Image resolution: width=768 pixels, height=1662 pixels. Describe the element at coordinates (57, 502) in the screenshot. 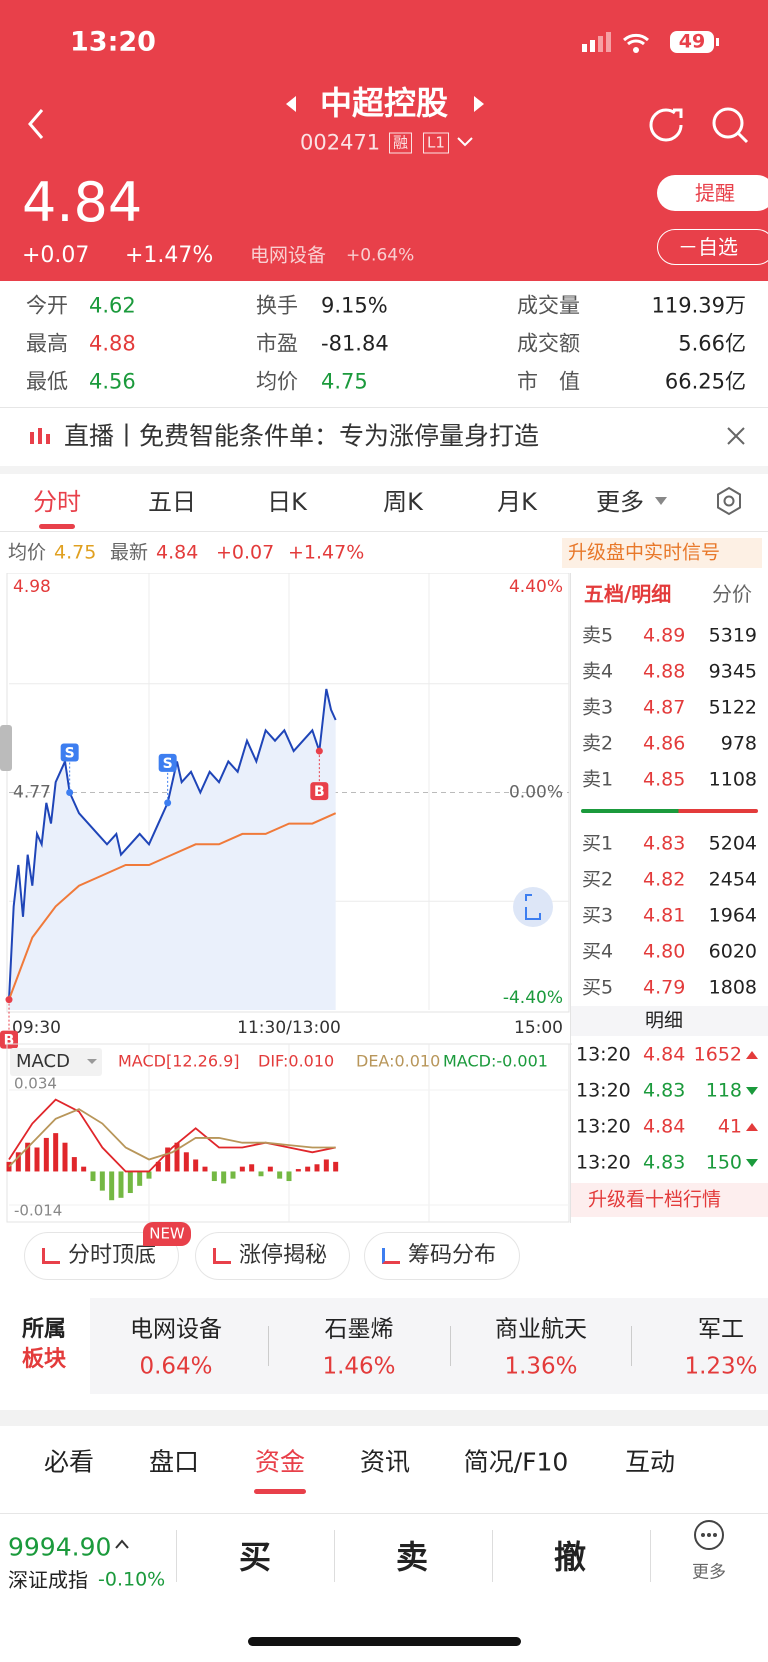

I see `tab: 分时` at that location.